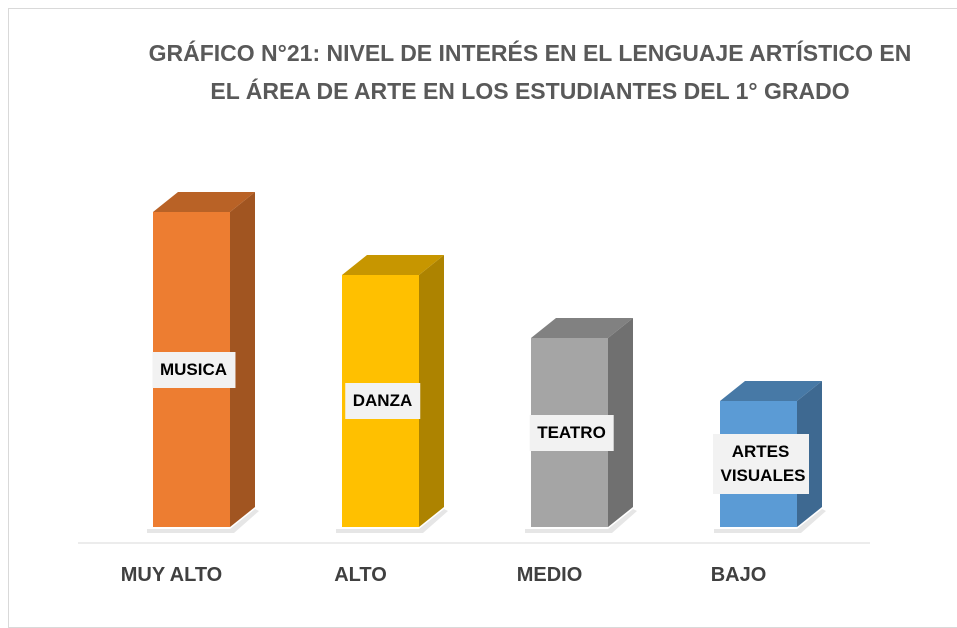  Describe the element at coordinates (171, 575) in the screenshot. I see `x-tick-label: MUY ALTO` at that location.